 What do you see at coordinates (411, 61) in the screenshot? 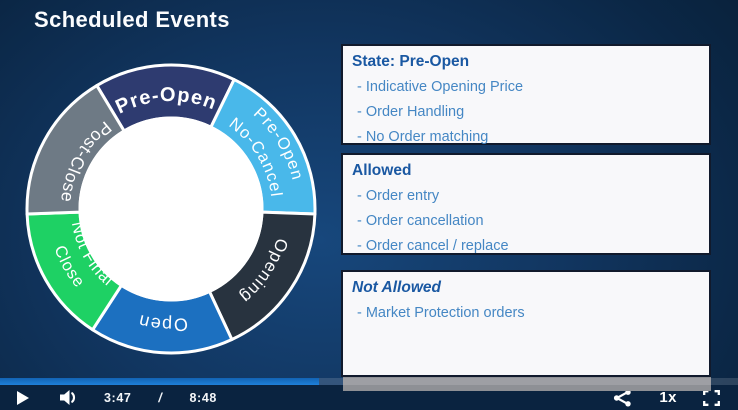
I see `panel-heading: State: Pre-Open` at bounding box center [411, 61].